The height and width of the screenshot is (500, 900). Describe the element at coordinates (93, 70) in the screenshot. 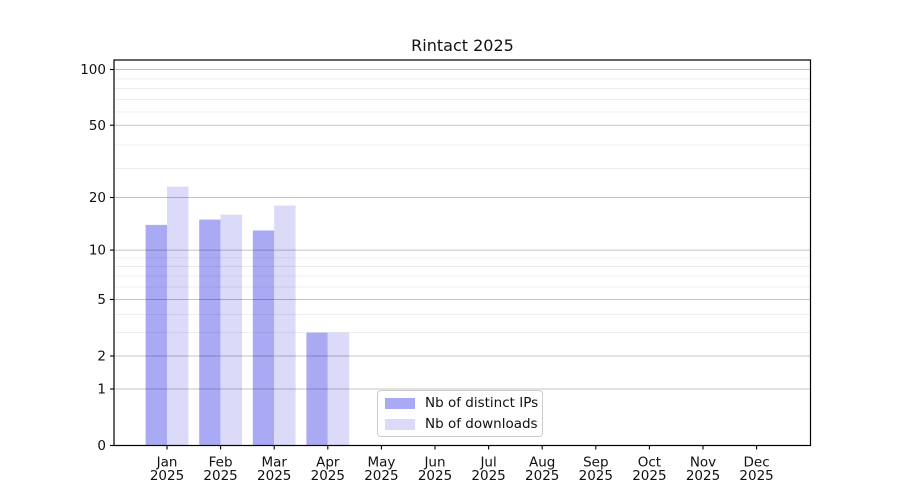

I see `y-tick-label: 100` at that location.